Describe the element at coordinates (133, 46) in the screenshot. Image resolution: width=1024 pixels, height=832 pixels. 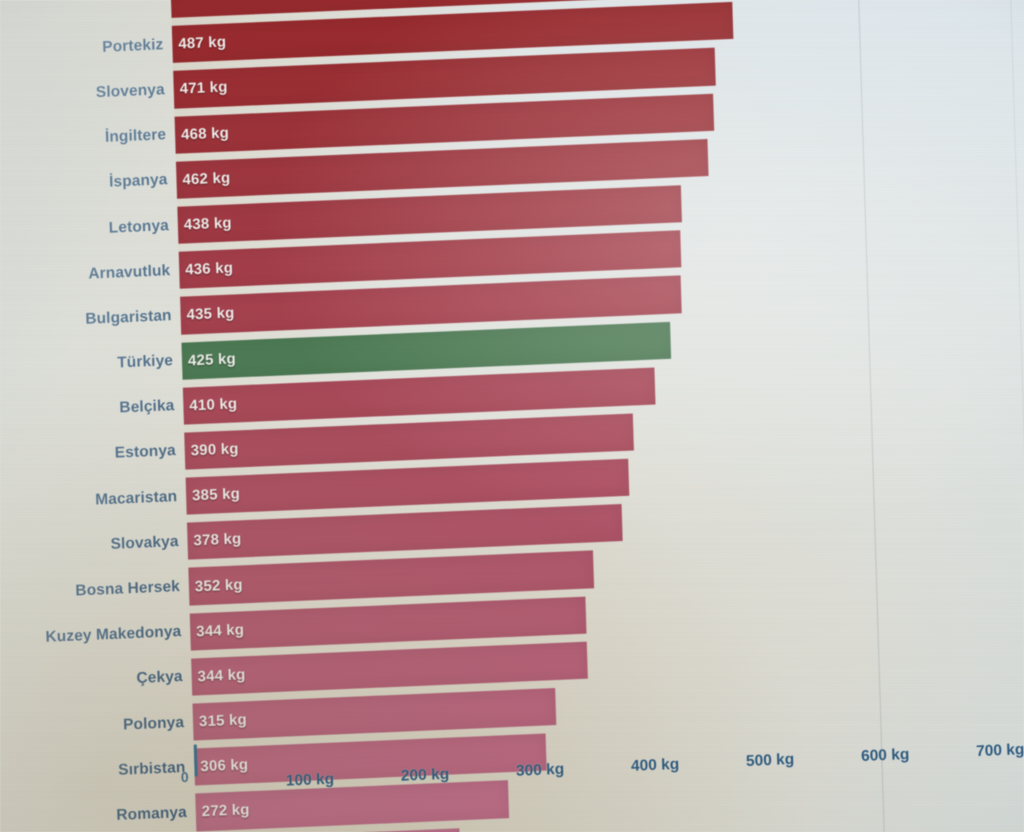
I see `category-label: Portekiz` at that location.